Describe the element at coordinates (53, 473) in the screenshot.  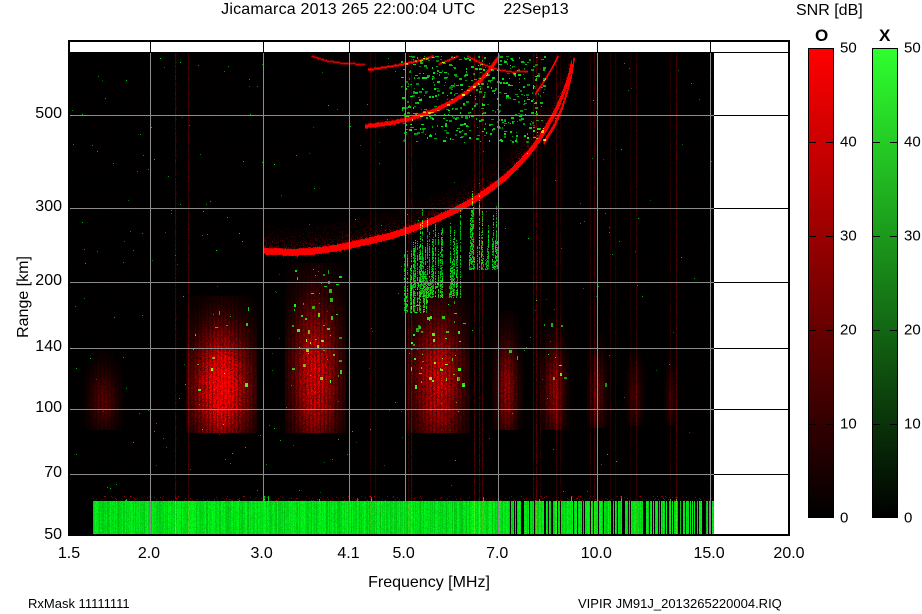
I see `y-tick-label: 70` at that location.